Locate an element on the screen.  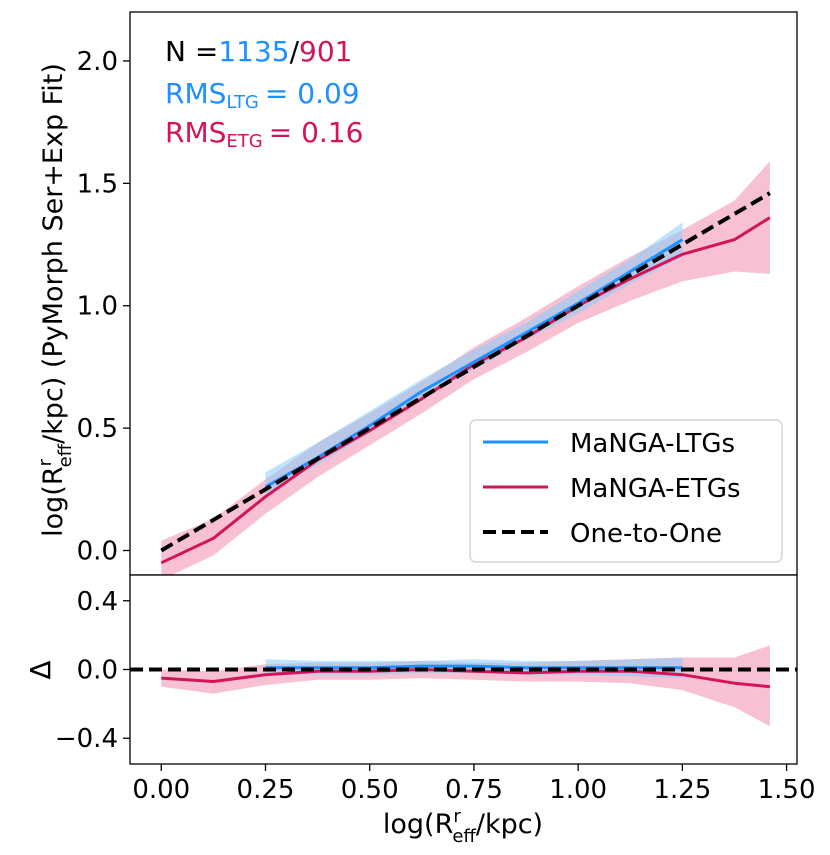
legend-ltg-label: MaNGA-LTGs is located at coordinates (652, 444).